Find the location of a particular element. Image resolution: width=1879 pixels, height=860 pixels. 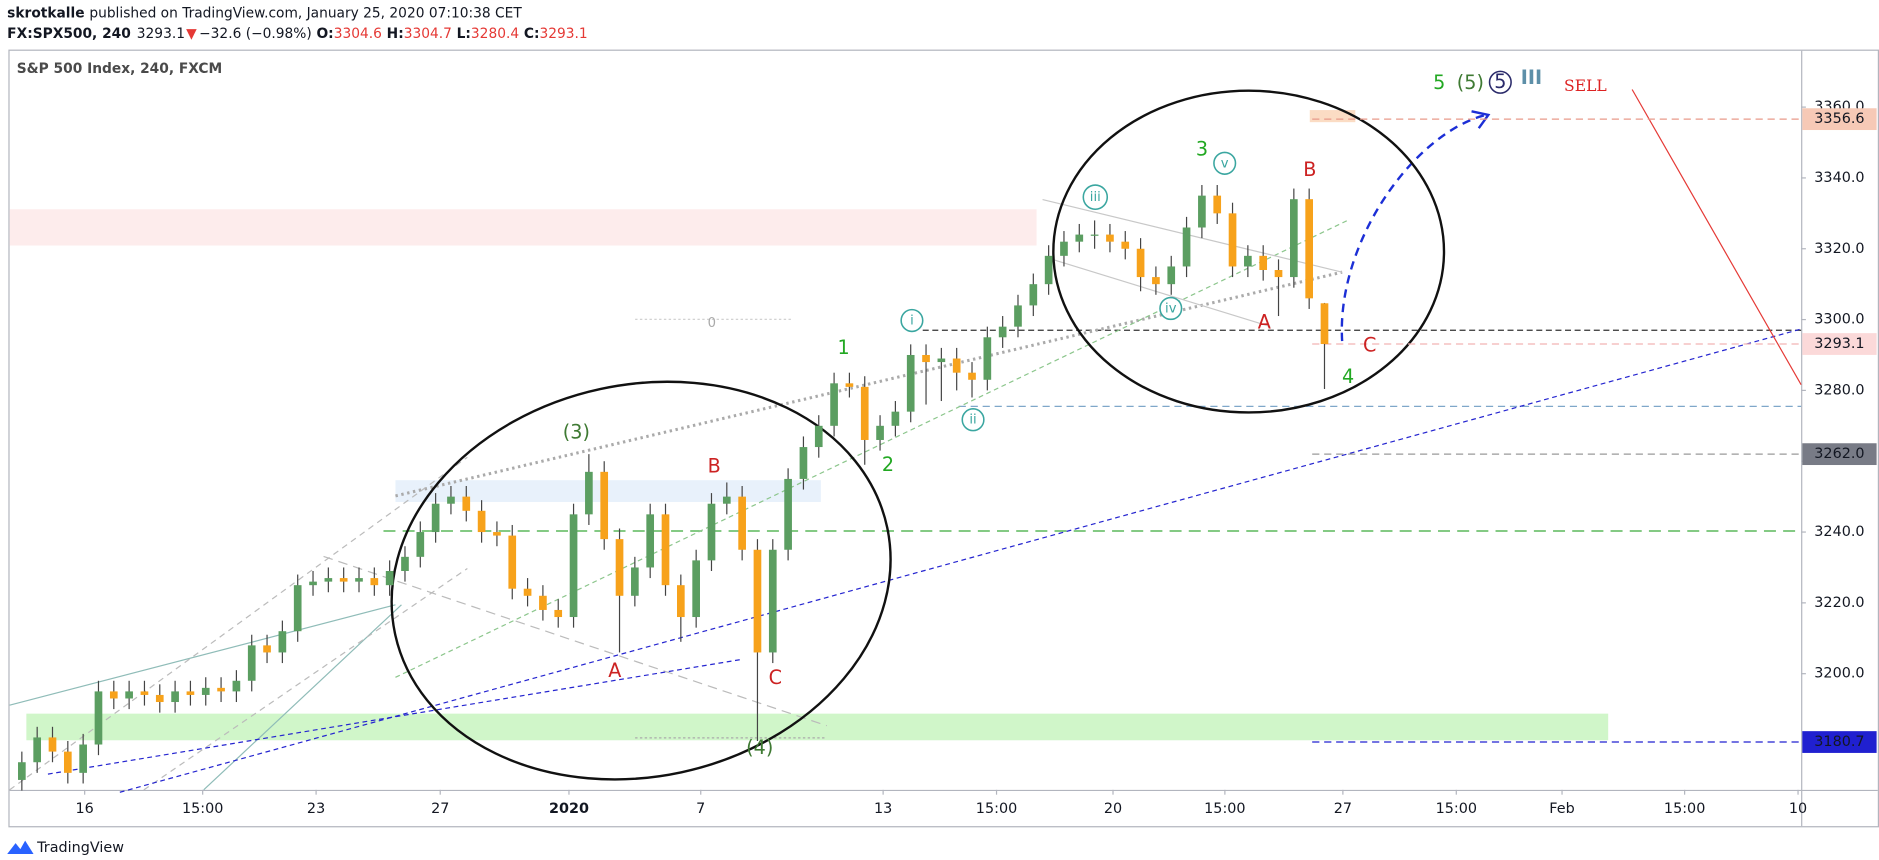

wave-label: B is located at coordinates (714, 465).